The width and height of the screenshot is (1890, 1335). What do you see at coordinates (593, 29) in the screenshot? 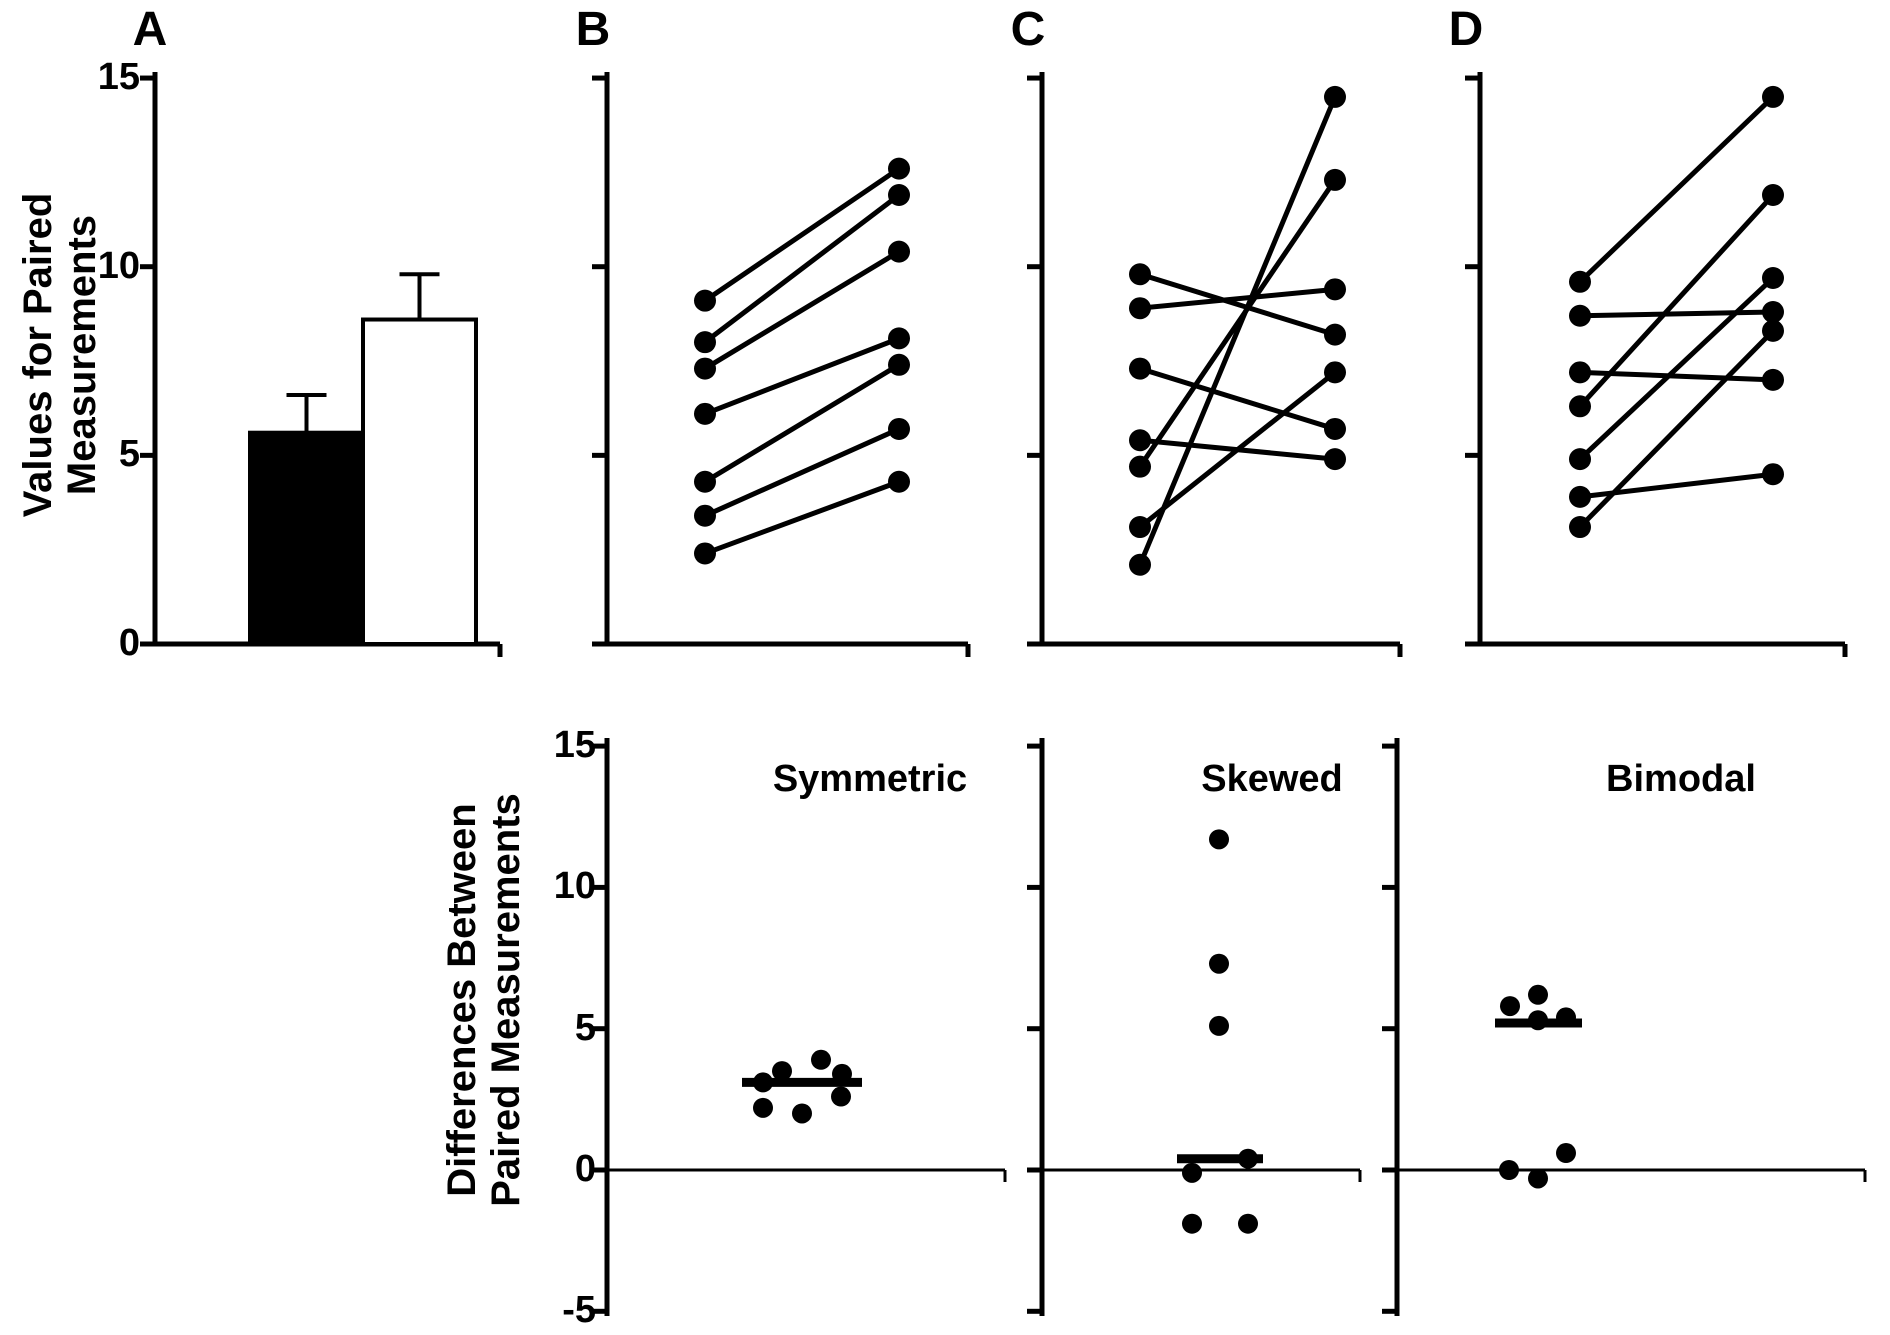
I see `panel-b-letter: B` at bounding box center [593, 29].